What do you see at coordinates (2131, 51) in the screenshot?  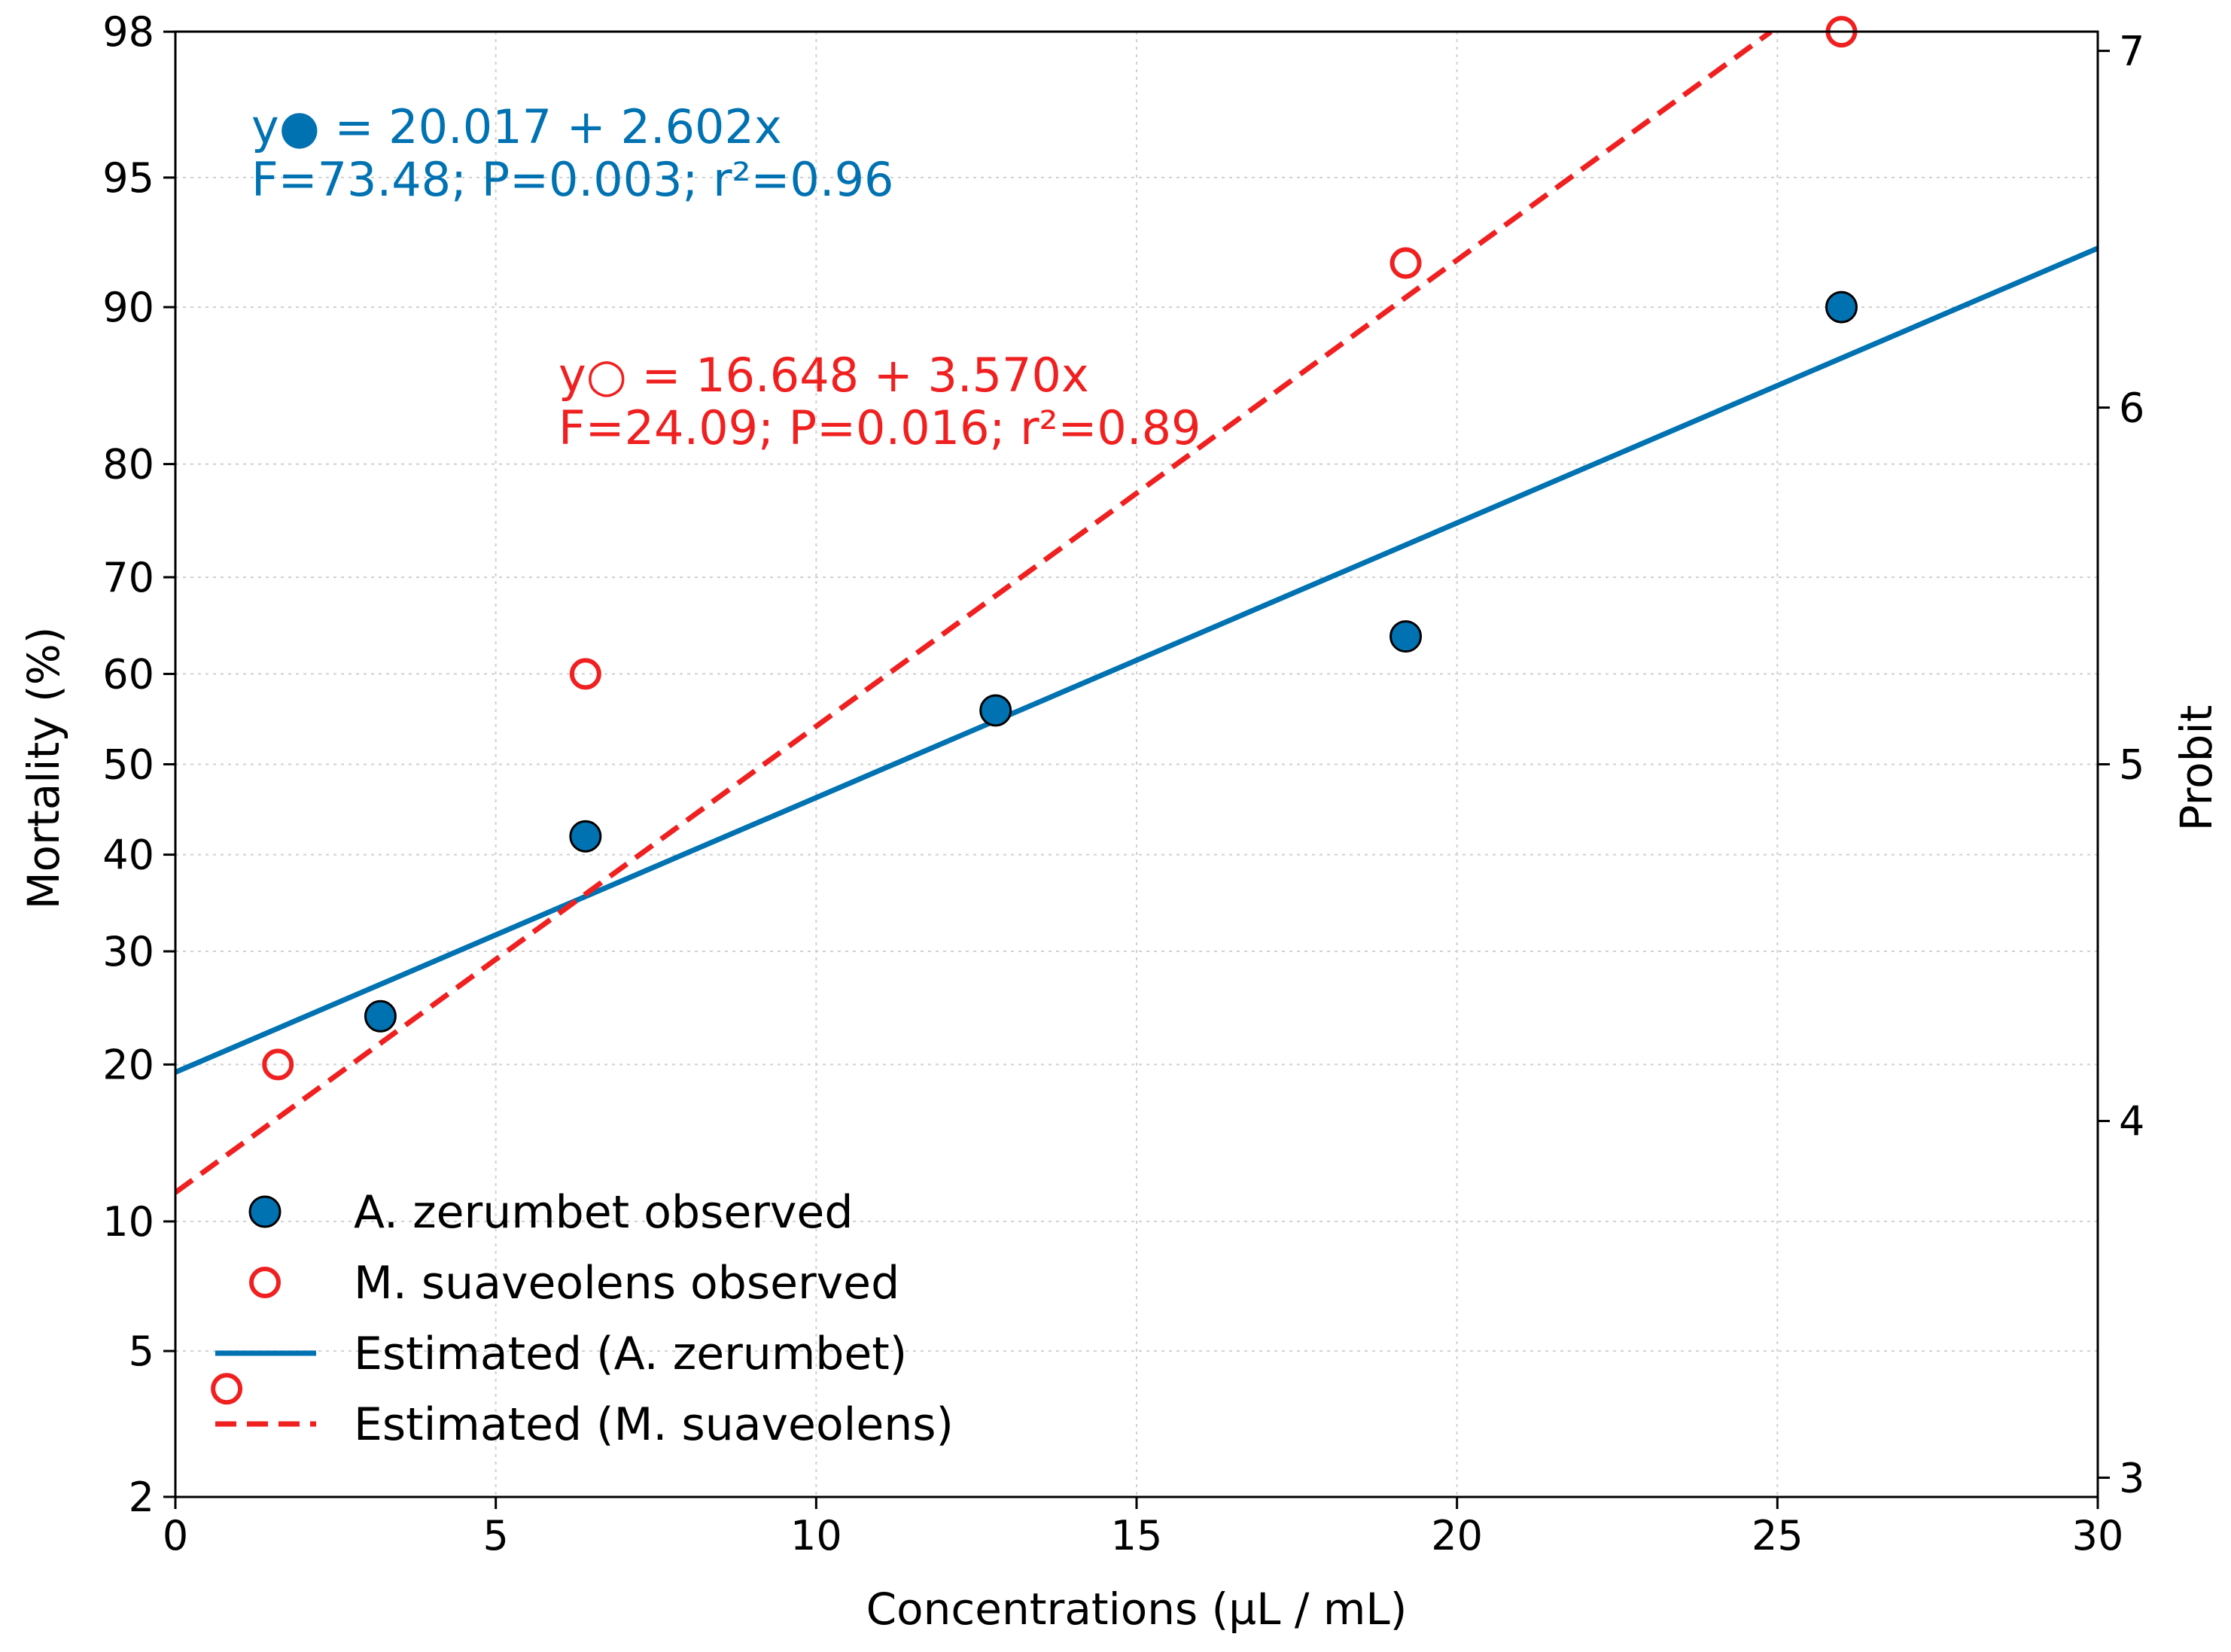 I see `probit-tick-label: 7` at bounding box center [2131, 51].